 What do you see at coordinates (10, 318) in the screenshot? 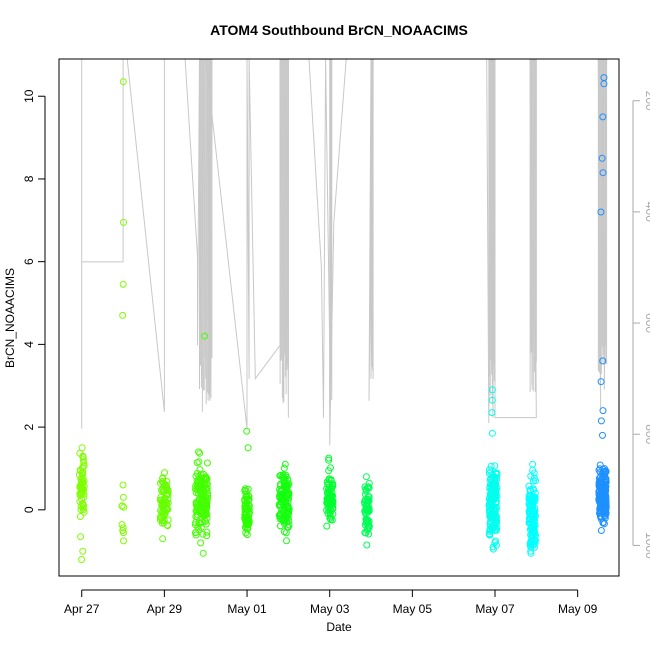
I see `y-axis-label: BrCN_NOAACIMS` at bounding box center [10, 318].